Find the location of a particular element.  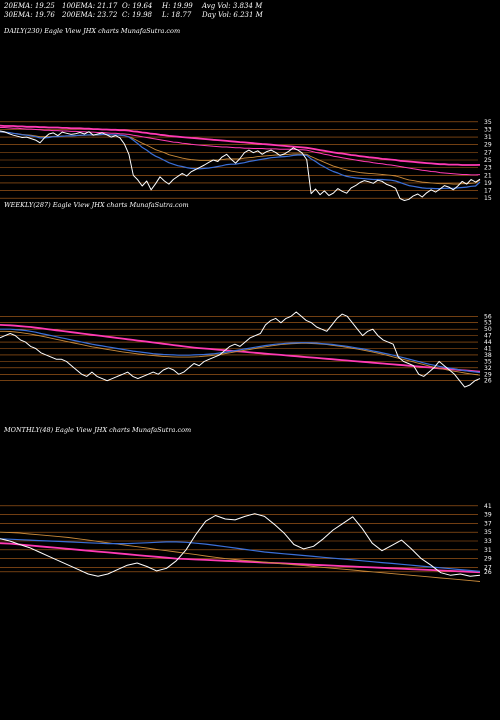

header-avg-vol: Avg Vol: 3.834 M is located at coordinates (232, 6).